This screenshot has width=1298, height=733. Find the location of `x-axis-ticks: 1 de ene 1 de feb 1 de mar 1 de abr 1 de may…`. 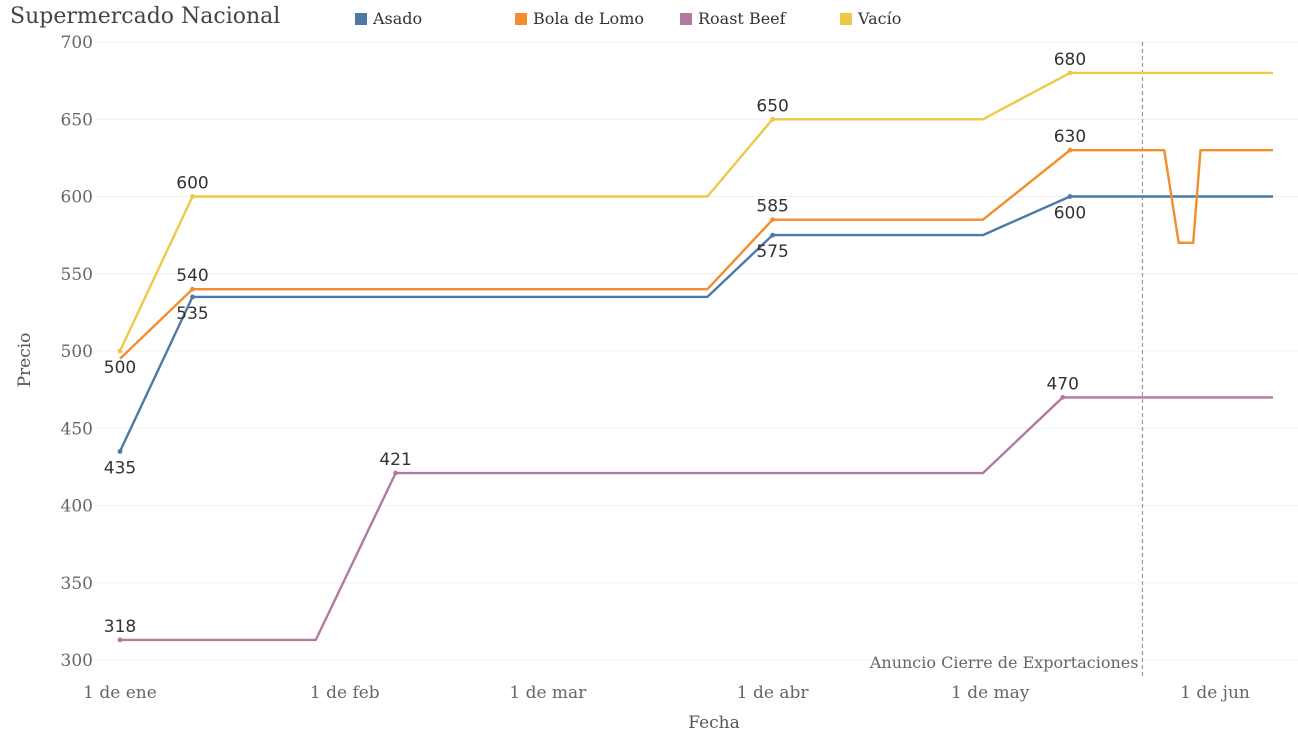

x-axis-ticks: 1 de ene 1 de feb 1 de mar 1 de abr 1 de may… is located at coordinates (666, 693).